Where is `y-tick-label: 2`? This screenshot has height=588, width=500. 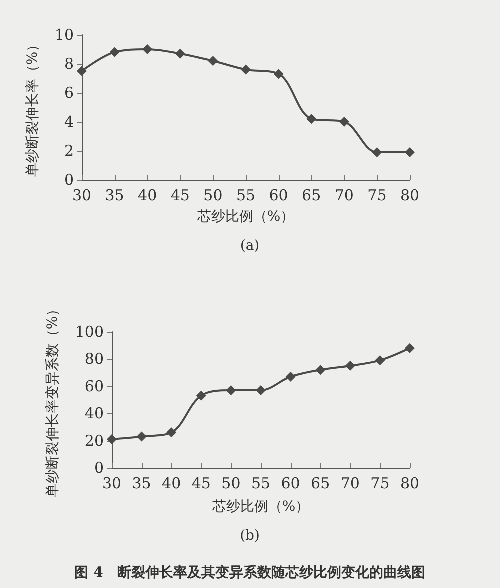
y-tick-label: 2 is located at coordinates (69, 151).